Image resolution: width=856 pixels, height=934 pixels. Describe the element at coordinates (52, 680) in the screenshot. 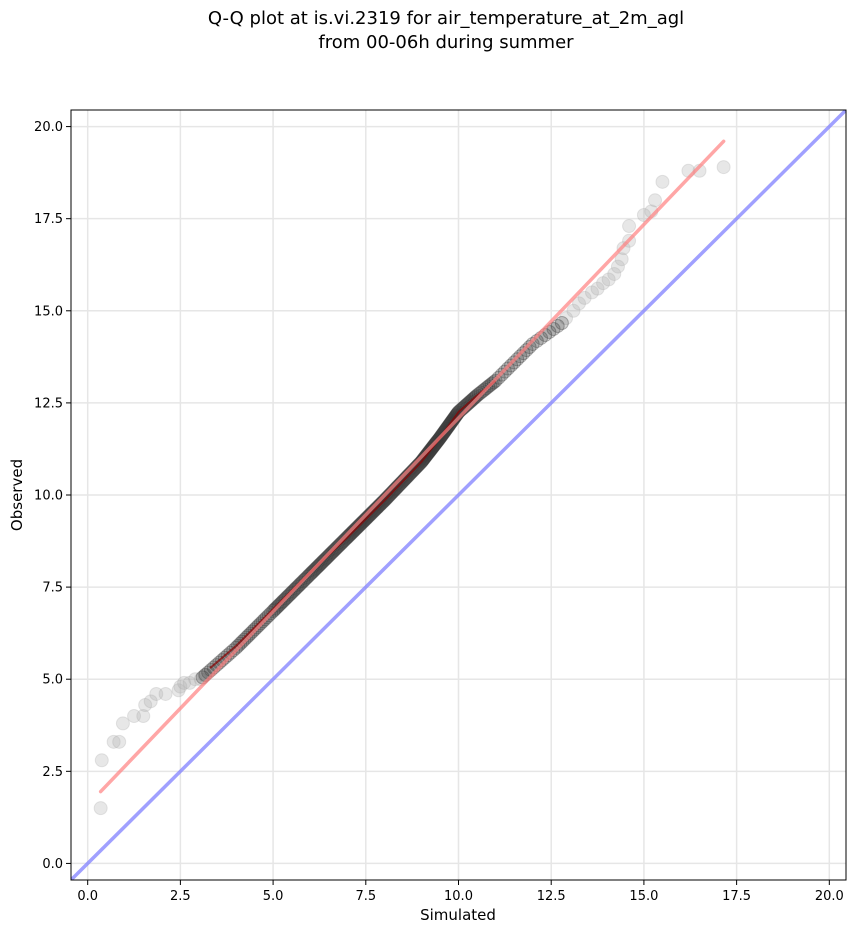

I see `y-tick-label-2: 5.0` at that location.